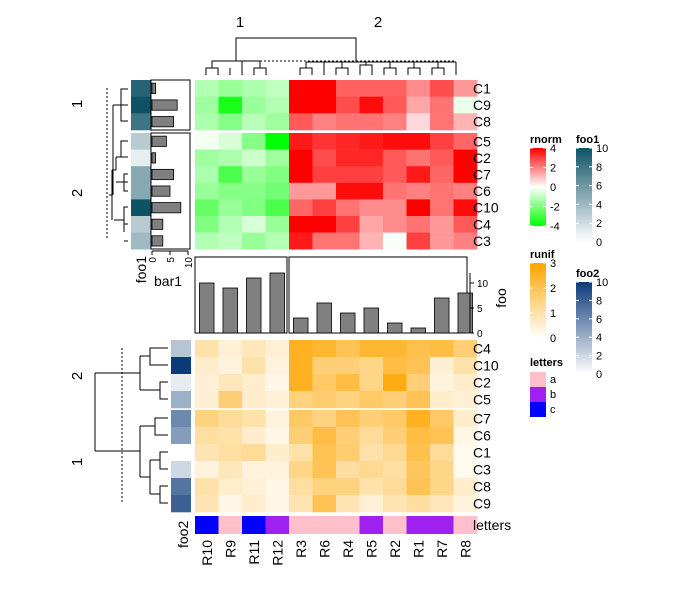 The width and height of the screenshot is (679, 589). I want to click on foo-label: foo, so click(501, 298).